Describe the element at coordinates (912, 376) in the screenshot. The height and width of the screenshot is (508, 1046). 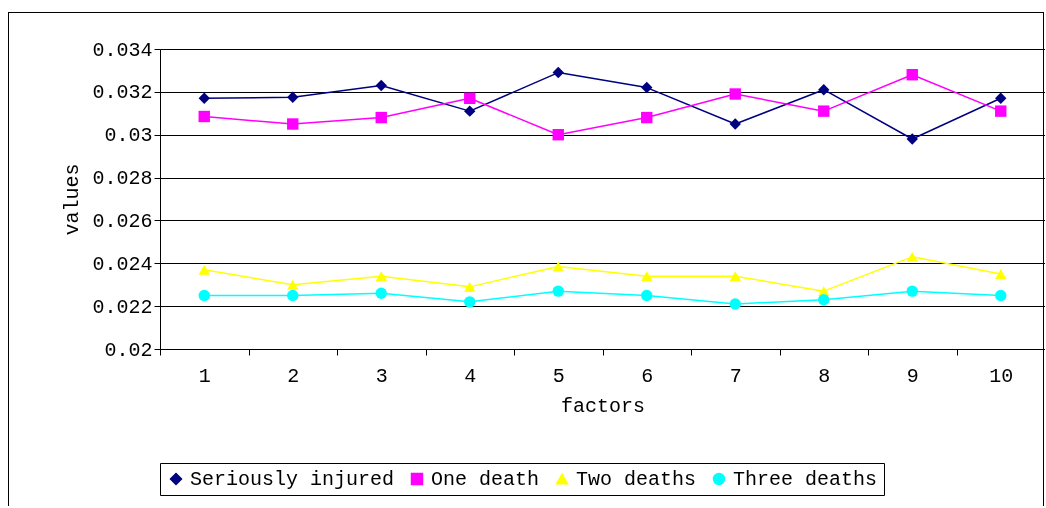
I see `x-tick-label: 9` at that location.